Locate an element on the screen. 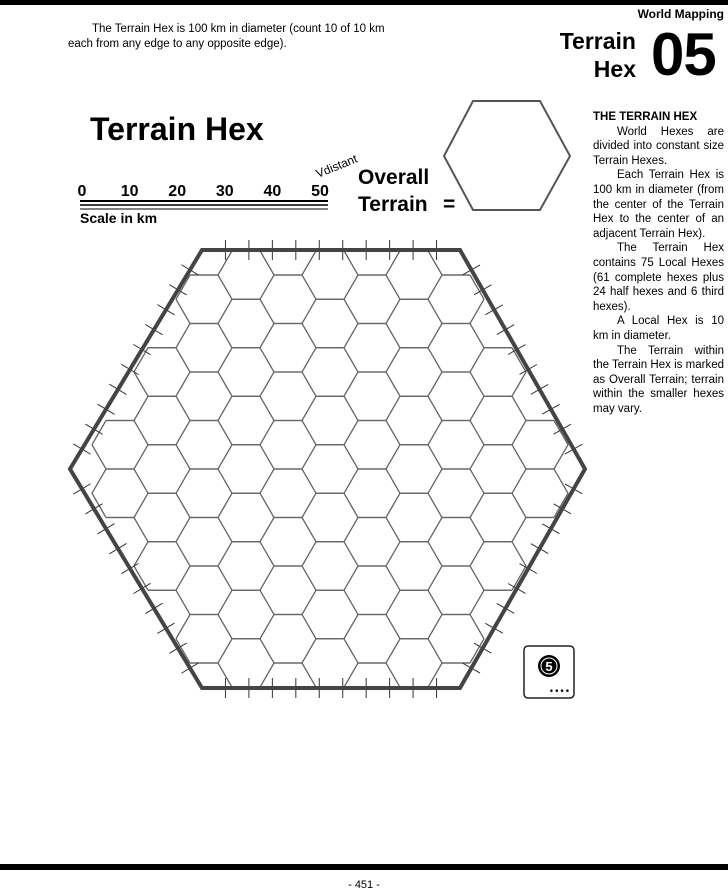  equals-sign: = is located at coordinates (449, 204).